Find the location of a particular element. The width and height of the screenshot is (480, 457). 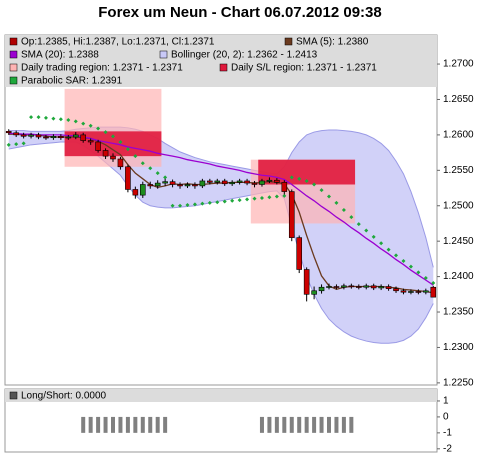

y-tick-label: 1.2350 is located at coordinates (458, 312).